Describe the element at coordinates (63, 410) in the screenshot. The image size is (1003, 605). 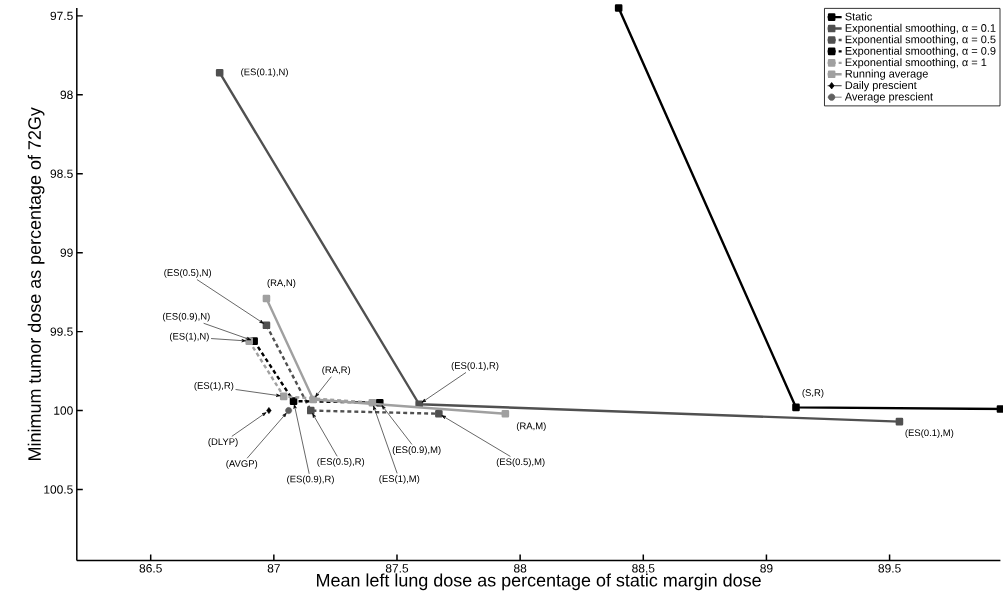
I see `y-tick-label: 100` at that location.